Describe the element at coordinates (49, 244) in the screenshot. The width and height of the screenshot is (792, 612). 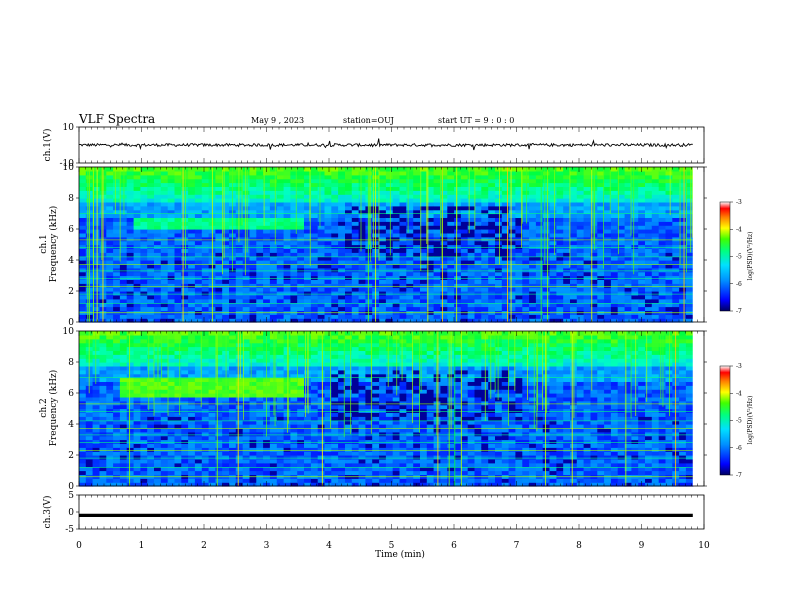
I see `ch1-spec-ylabel: ch.1 Frequency (kHz)` at that location.